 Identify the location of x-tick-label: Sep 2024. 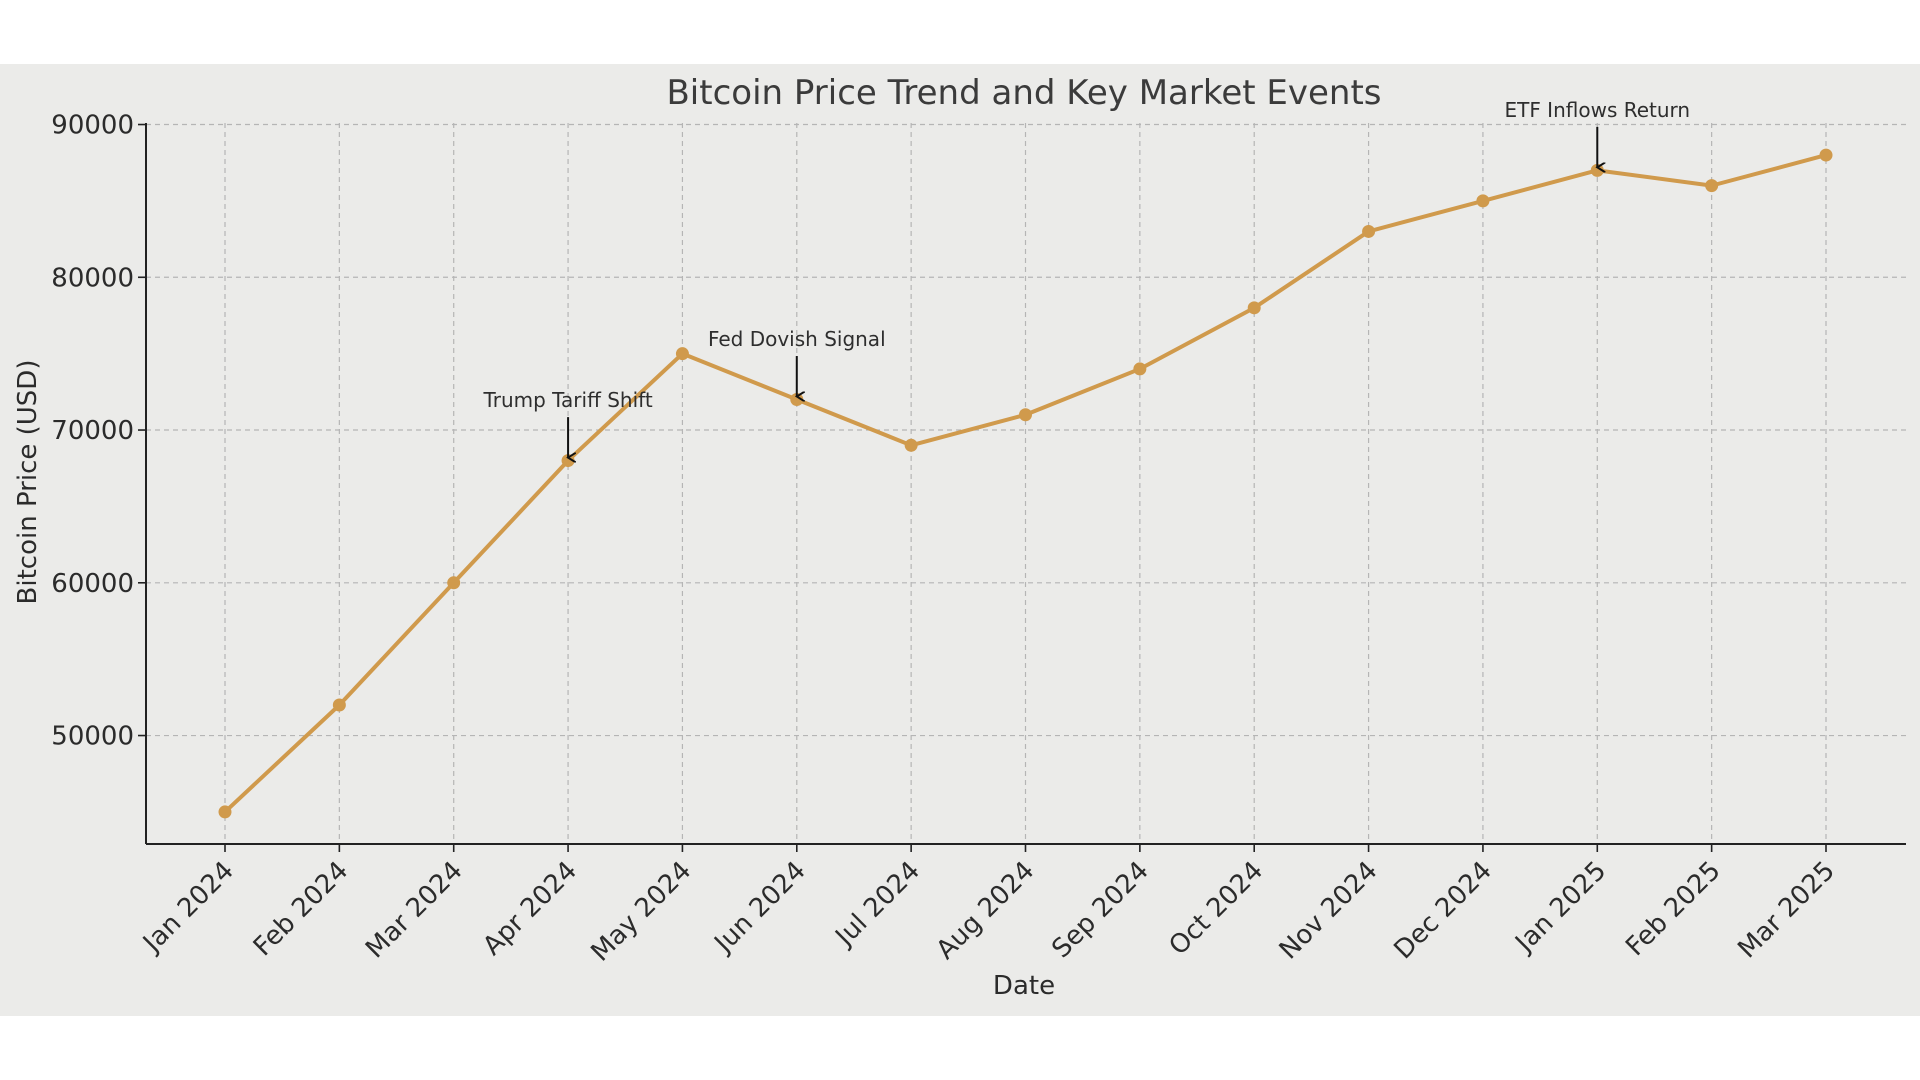
(1100, 910).